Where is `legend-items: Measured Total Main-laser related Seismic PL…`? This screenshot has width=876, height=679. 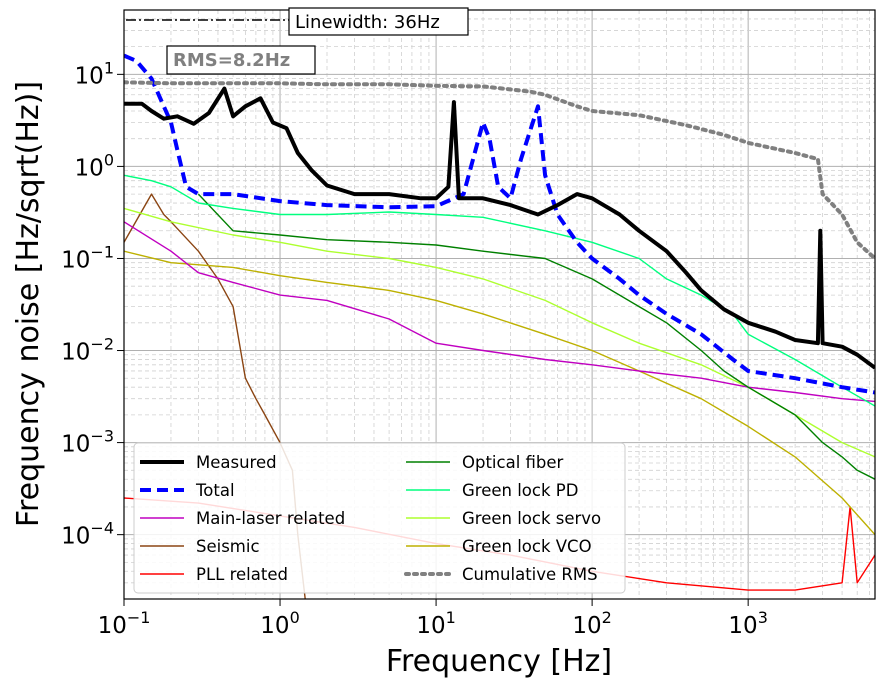
legend-items: Measured Total Main-laser related Seismic PL… is located at coordinates (370, 518).